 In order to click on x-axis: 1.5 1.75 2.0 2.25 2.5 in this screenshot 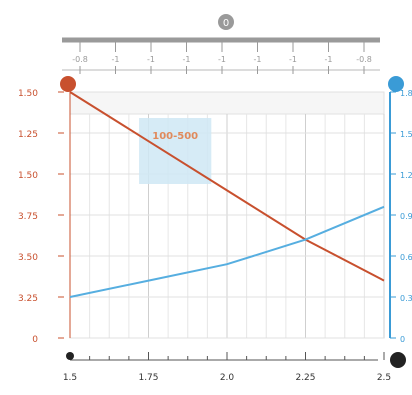, I will do `click(234, 367)`.